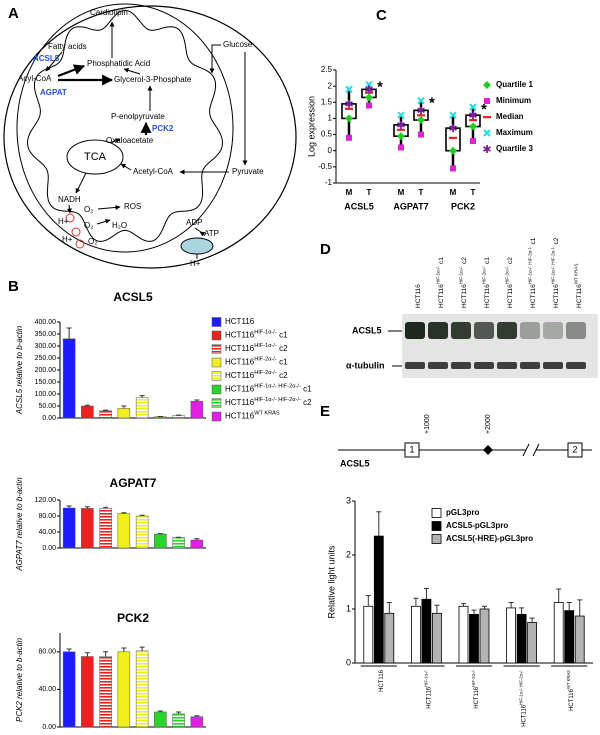 The image size is (600, 735). What do you see at coordinates (465, 441) in the screenshot?
I see `gene-map: 1 2 +1000 +2000 ACSL5` at bounding box center [465, 441].